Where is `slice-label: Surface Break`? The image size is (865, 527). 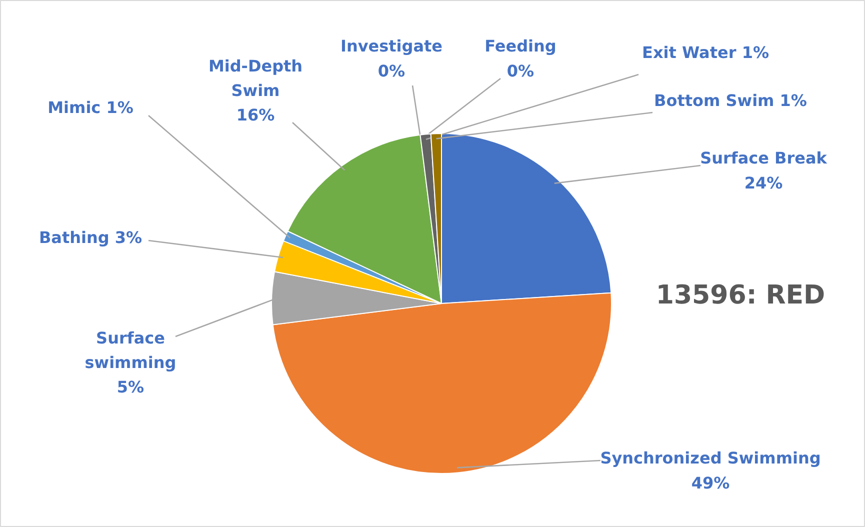 slice-label: Surface Break is located at coordinates (764, 158).